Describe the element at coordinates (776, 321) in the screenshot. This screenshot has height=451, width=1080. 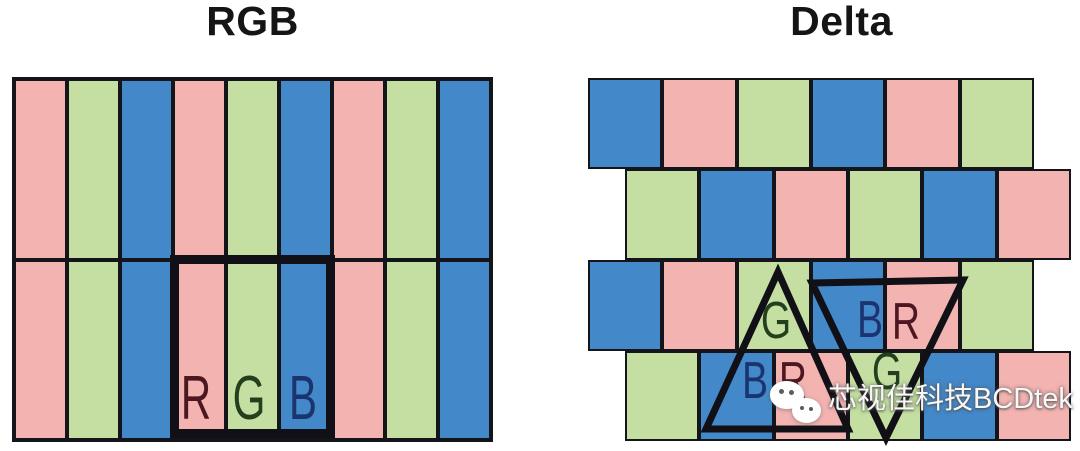
I see `delta-label-g-row3: G` at that location.